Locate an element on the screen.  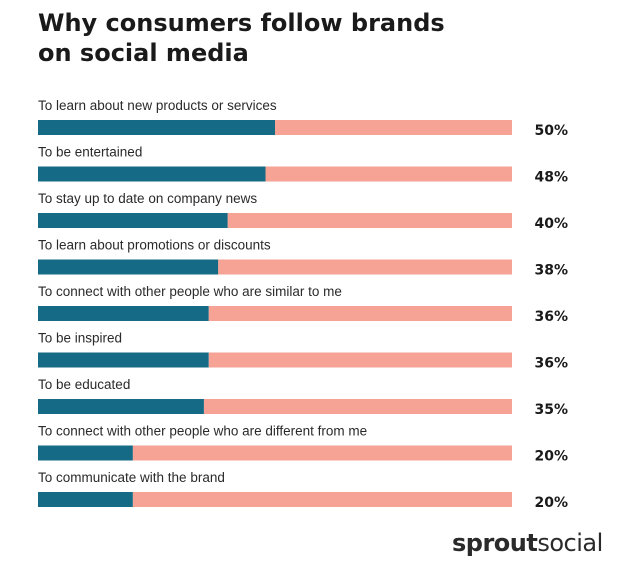
bar-label: To learn about promotions or discounts is located at coordinates (154, 245).